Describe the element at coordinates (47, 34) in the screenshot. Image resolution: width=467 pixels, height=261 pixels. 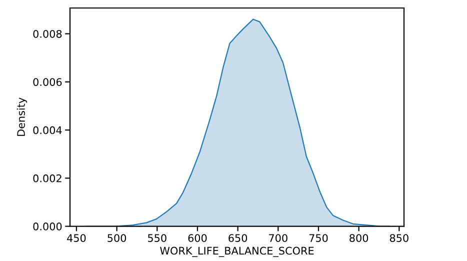
I see `y-tick-label: 0.008` at that location.